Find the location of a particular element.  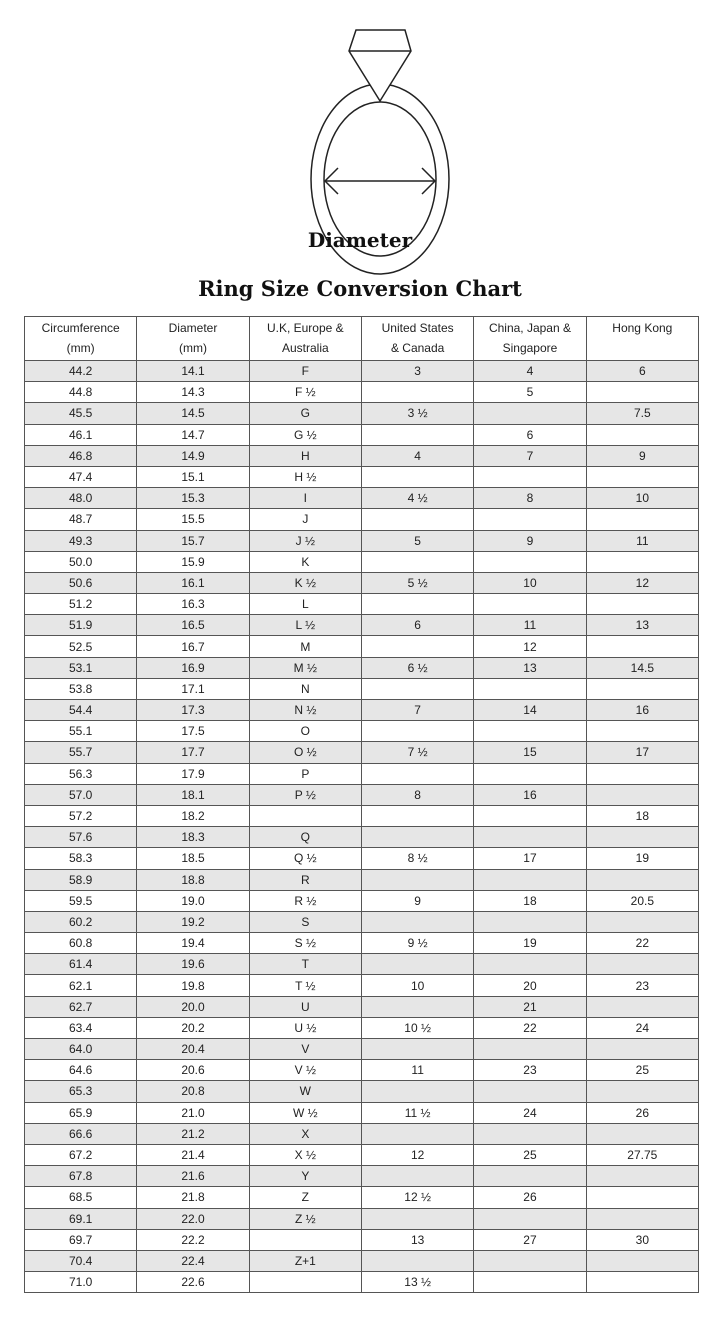

table-row: 63.4 20.2 U ½ 10 ½ 22 24 is located at coordinates (361, 1028).